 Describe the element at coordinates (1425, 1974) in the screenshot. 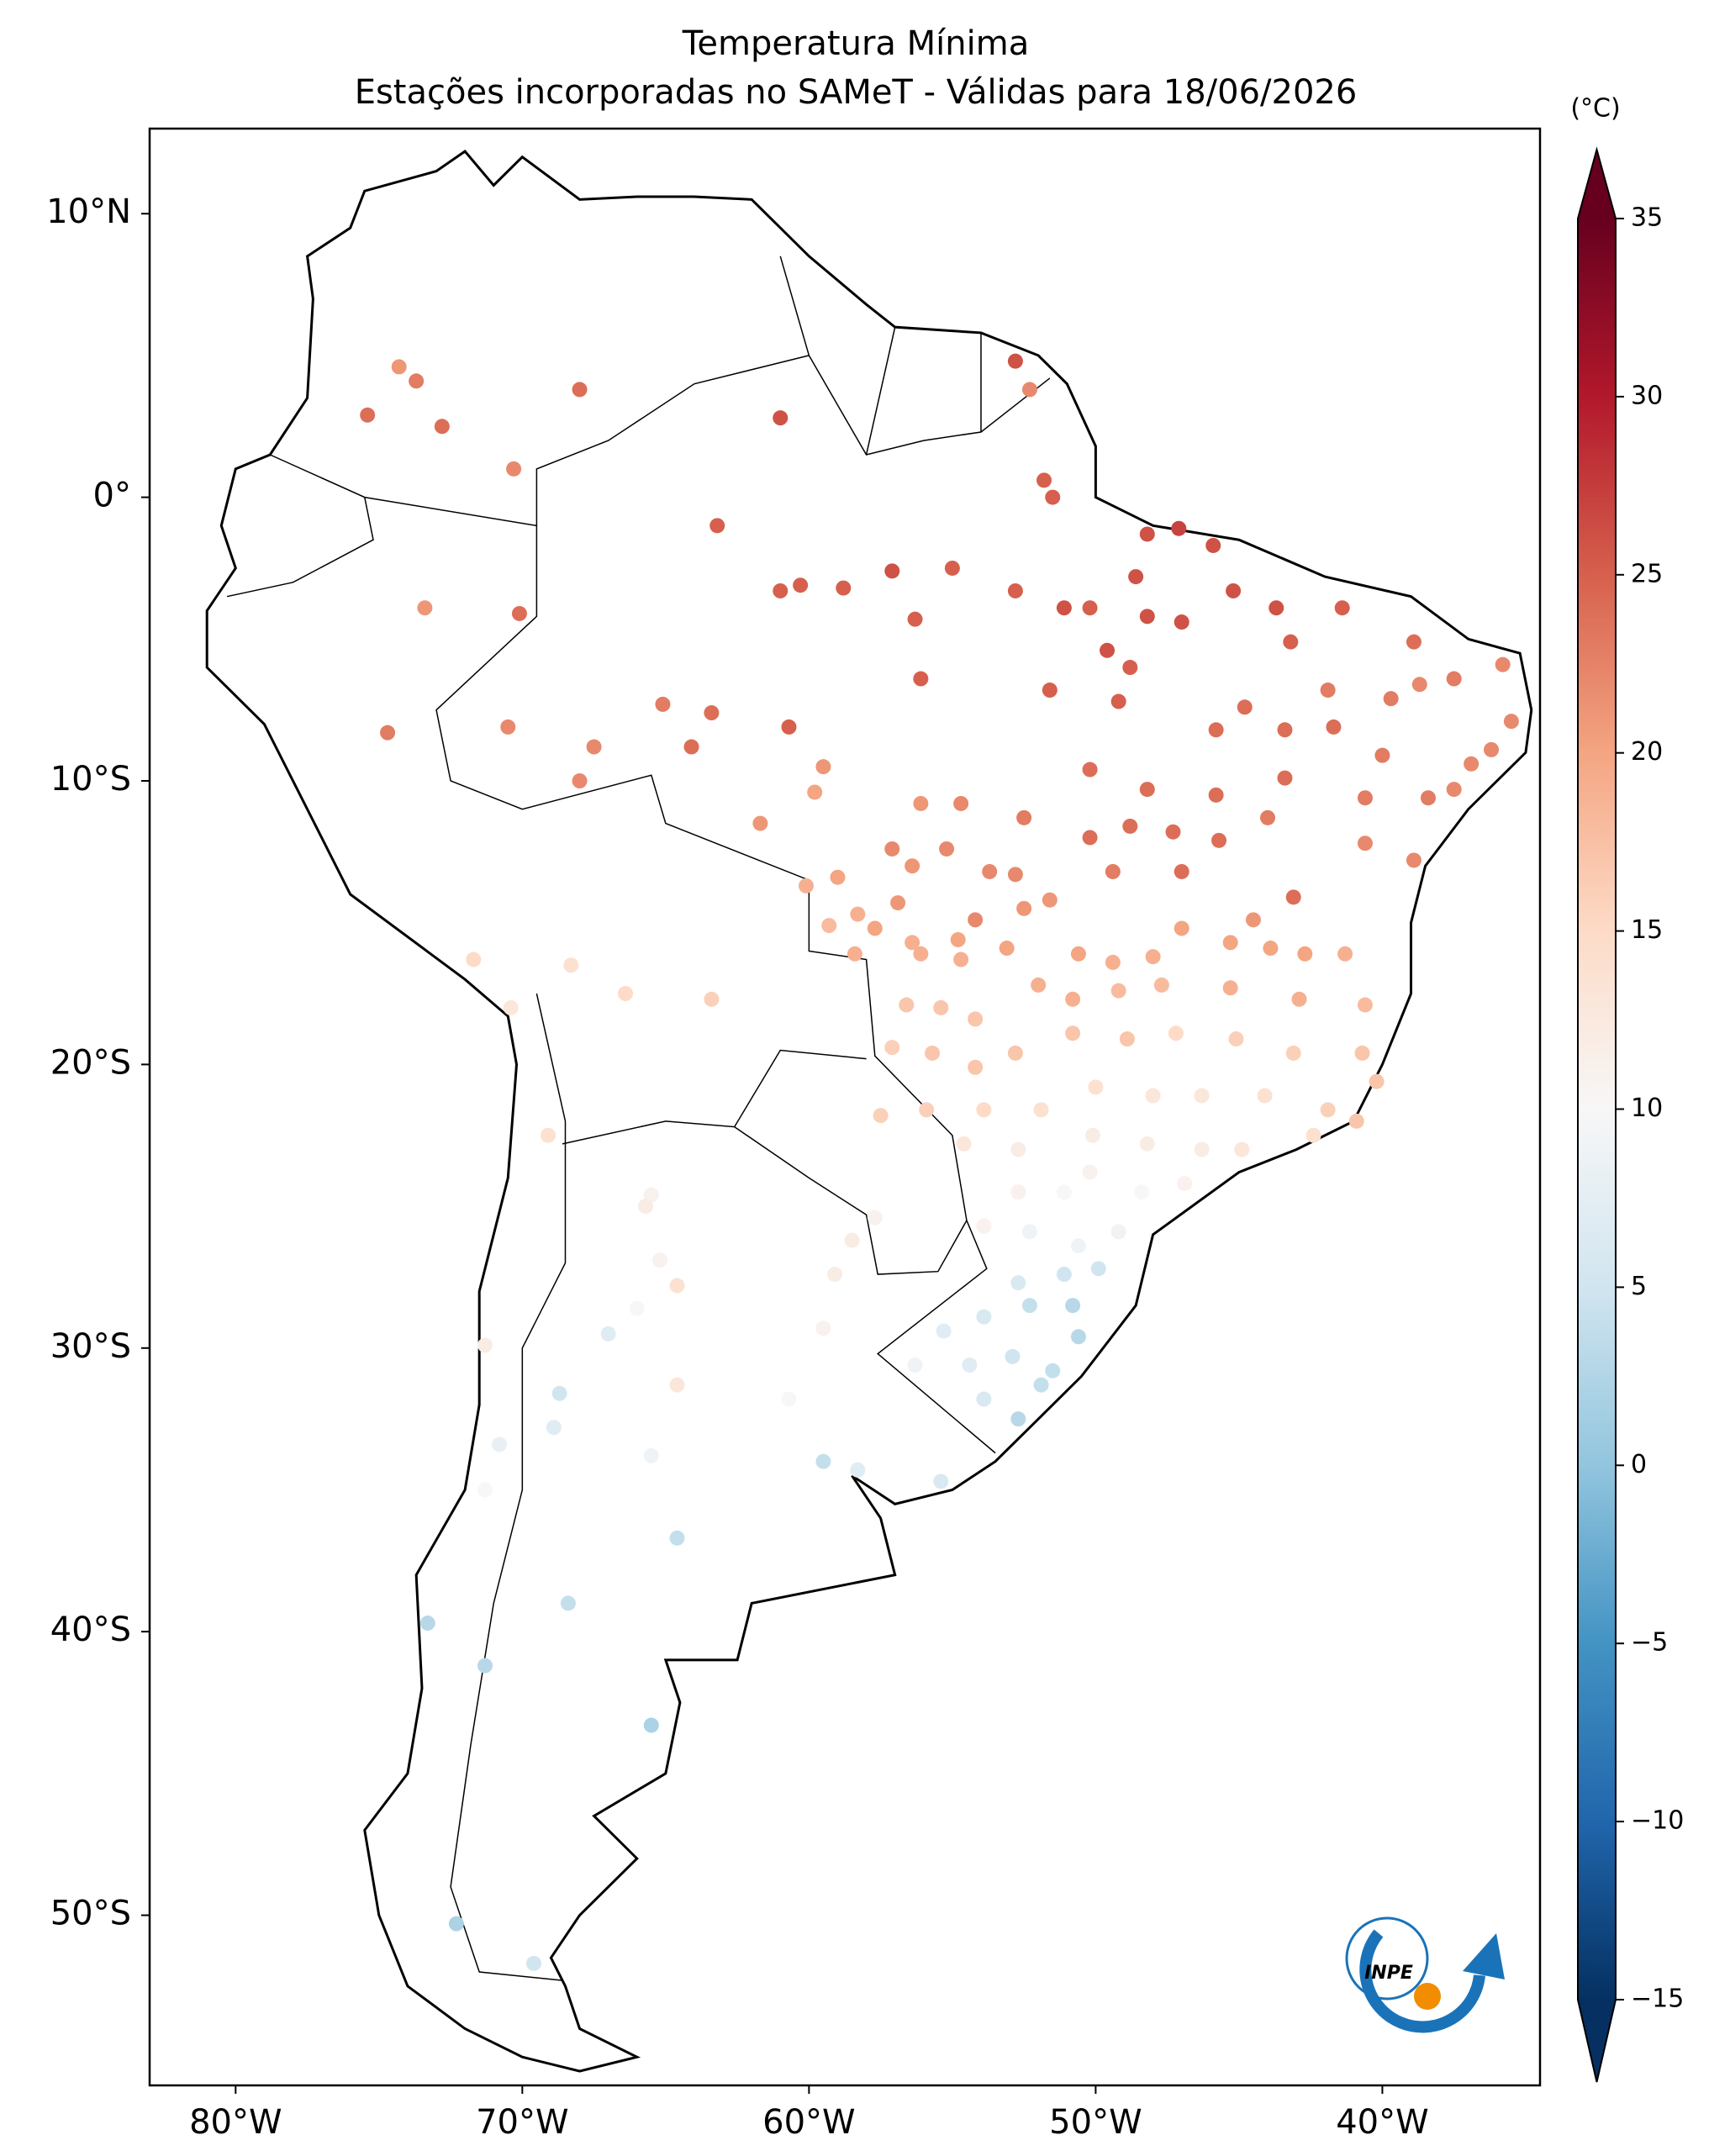

I see `logo: INPE` at that location.